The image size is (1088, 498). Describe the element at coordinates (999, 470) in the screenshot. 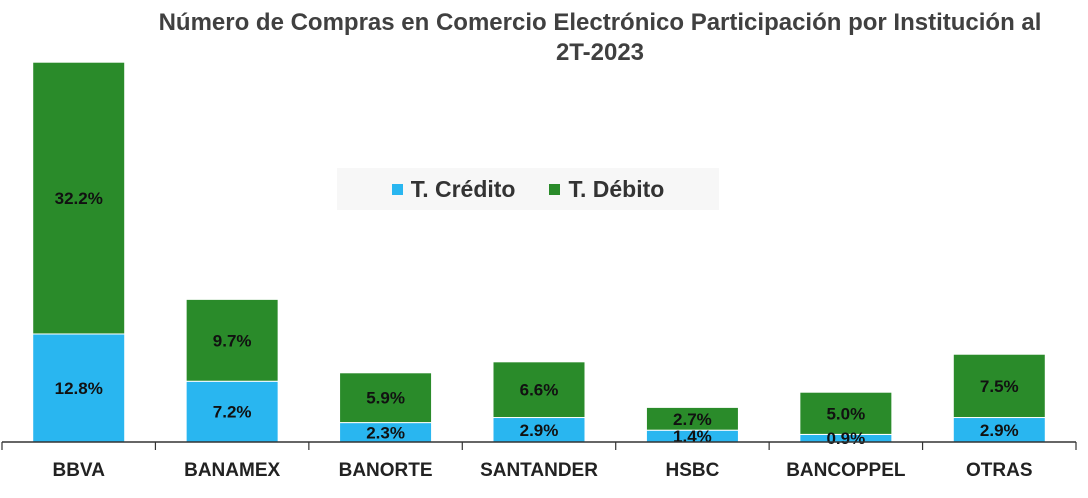

I see `x-tick-label-otras: OTRAS` at that location.